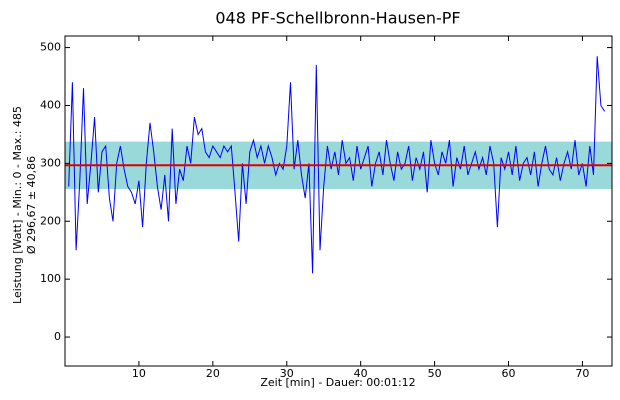 The width and height of the screenshot is (620, 400). I want to click on x-tick-label: 70, so click(582, 373).